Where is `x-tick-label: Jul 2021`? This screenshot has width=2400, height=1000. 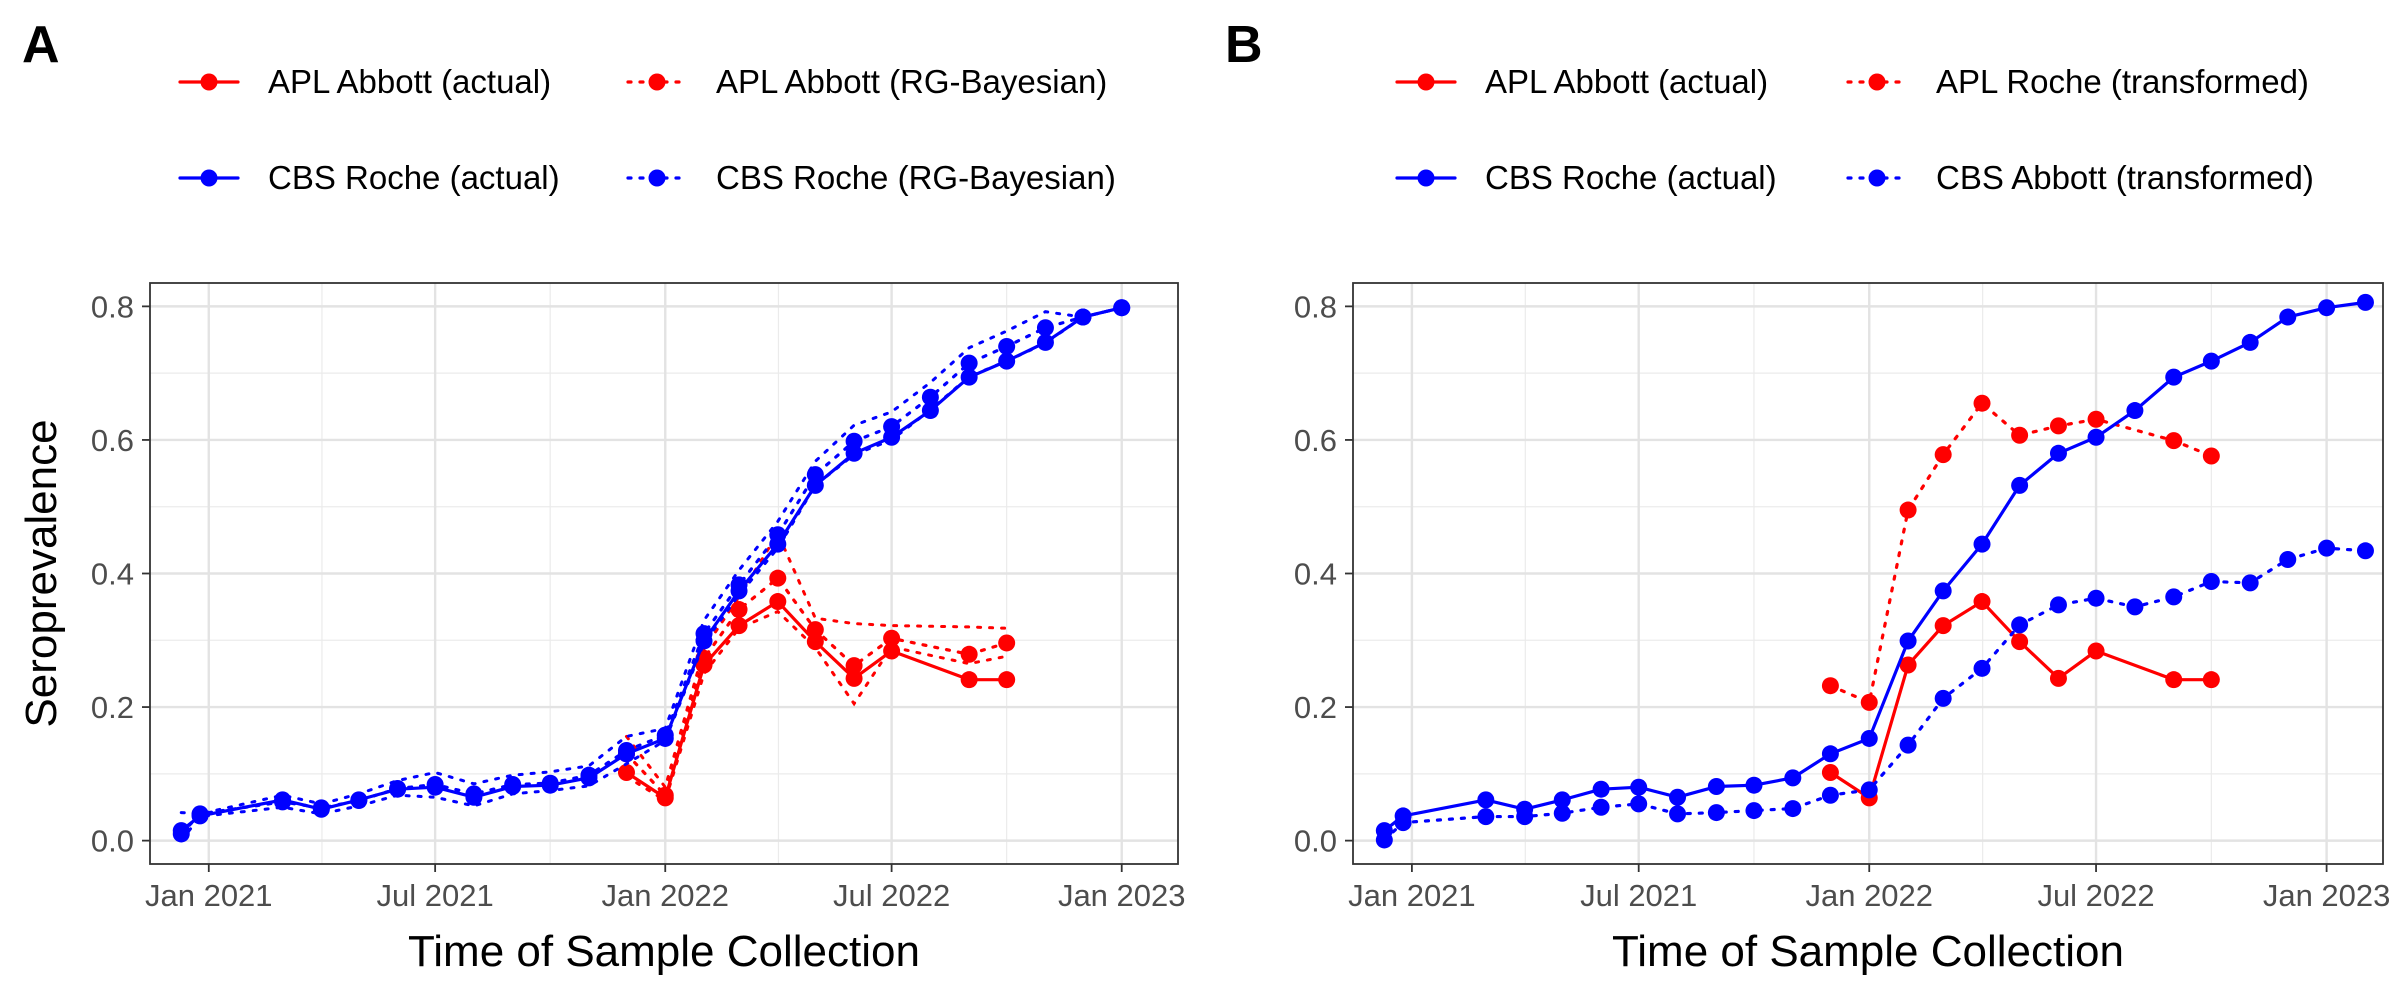 x-tick-label: Jul 2021 is located at coordinates (1638, 895).